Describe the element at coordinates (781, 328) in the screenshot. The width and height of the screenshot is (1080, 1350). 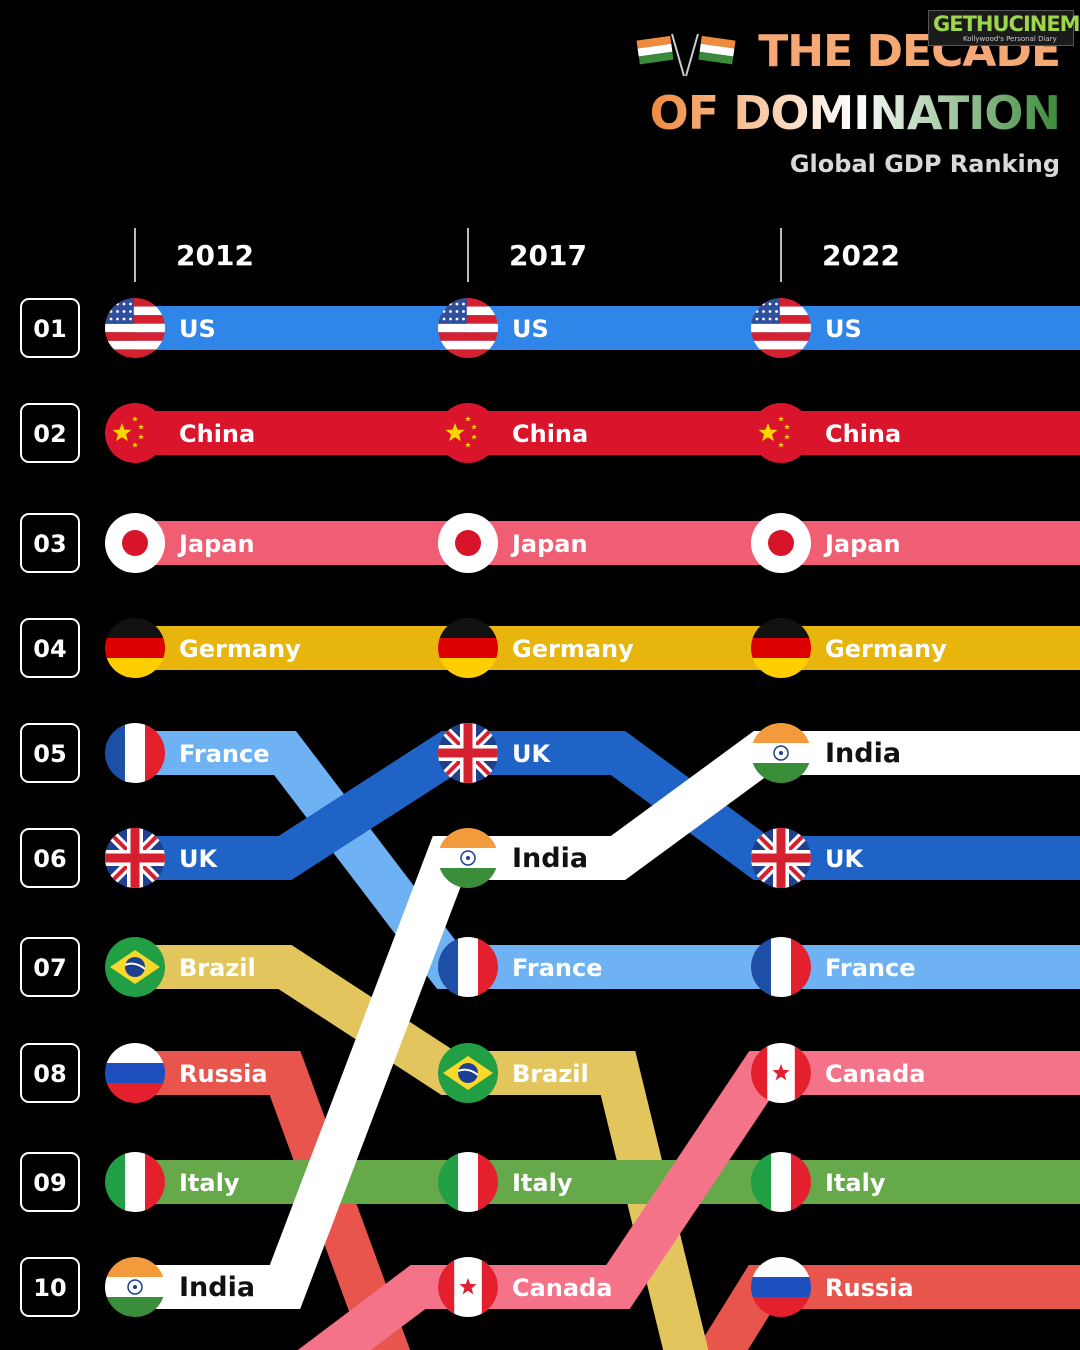
I see `flag-us-2022-icon` at that location.